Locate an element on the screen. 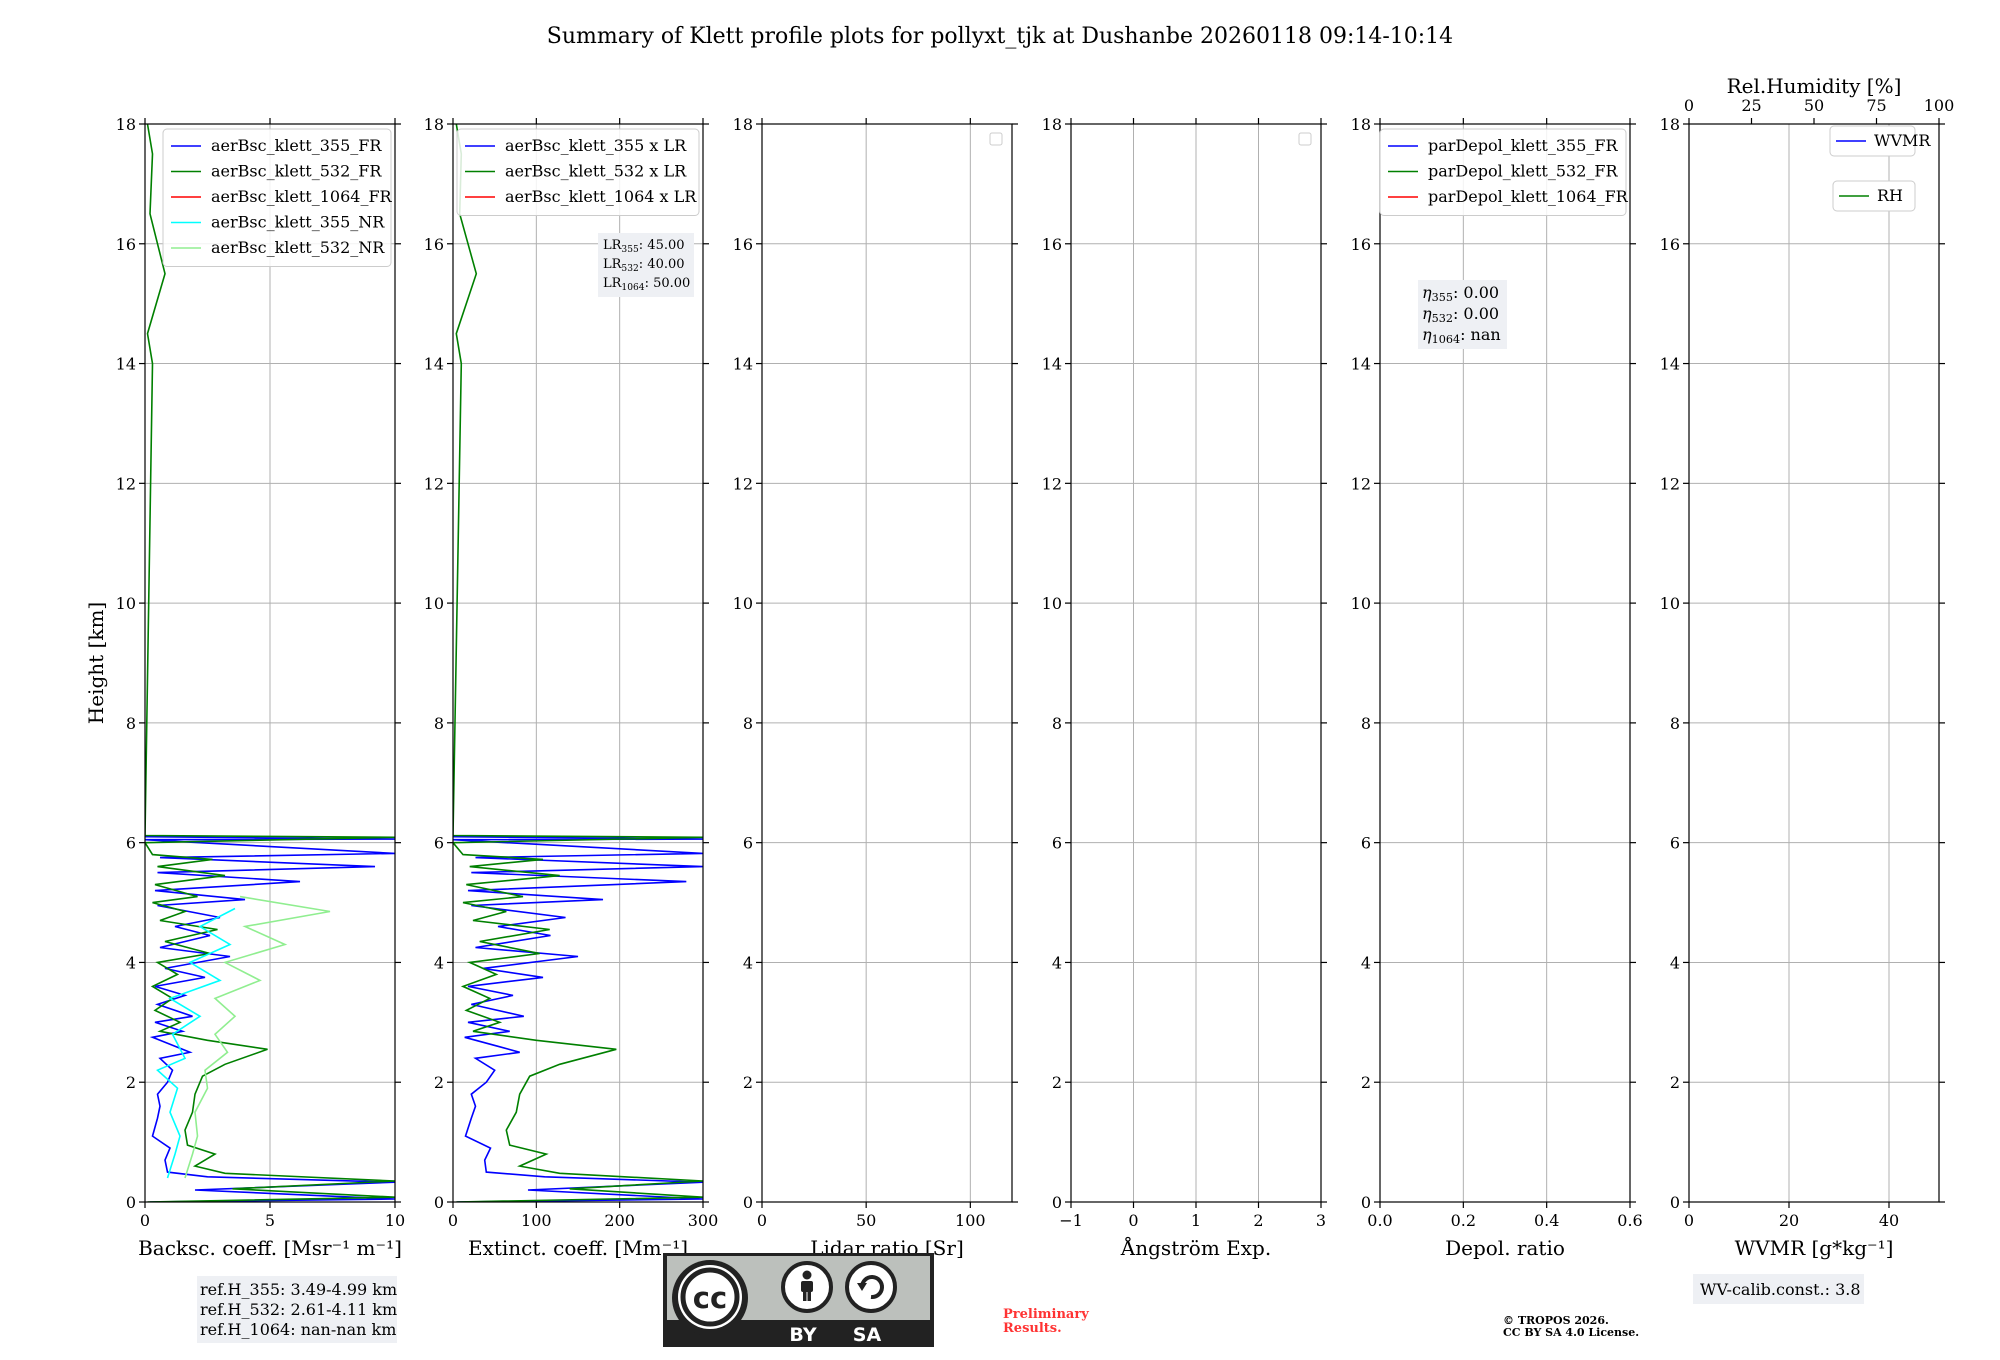  lr-line-sub: 1064 is located at coordinates (632, 288).